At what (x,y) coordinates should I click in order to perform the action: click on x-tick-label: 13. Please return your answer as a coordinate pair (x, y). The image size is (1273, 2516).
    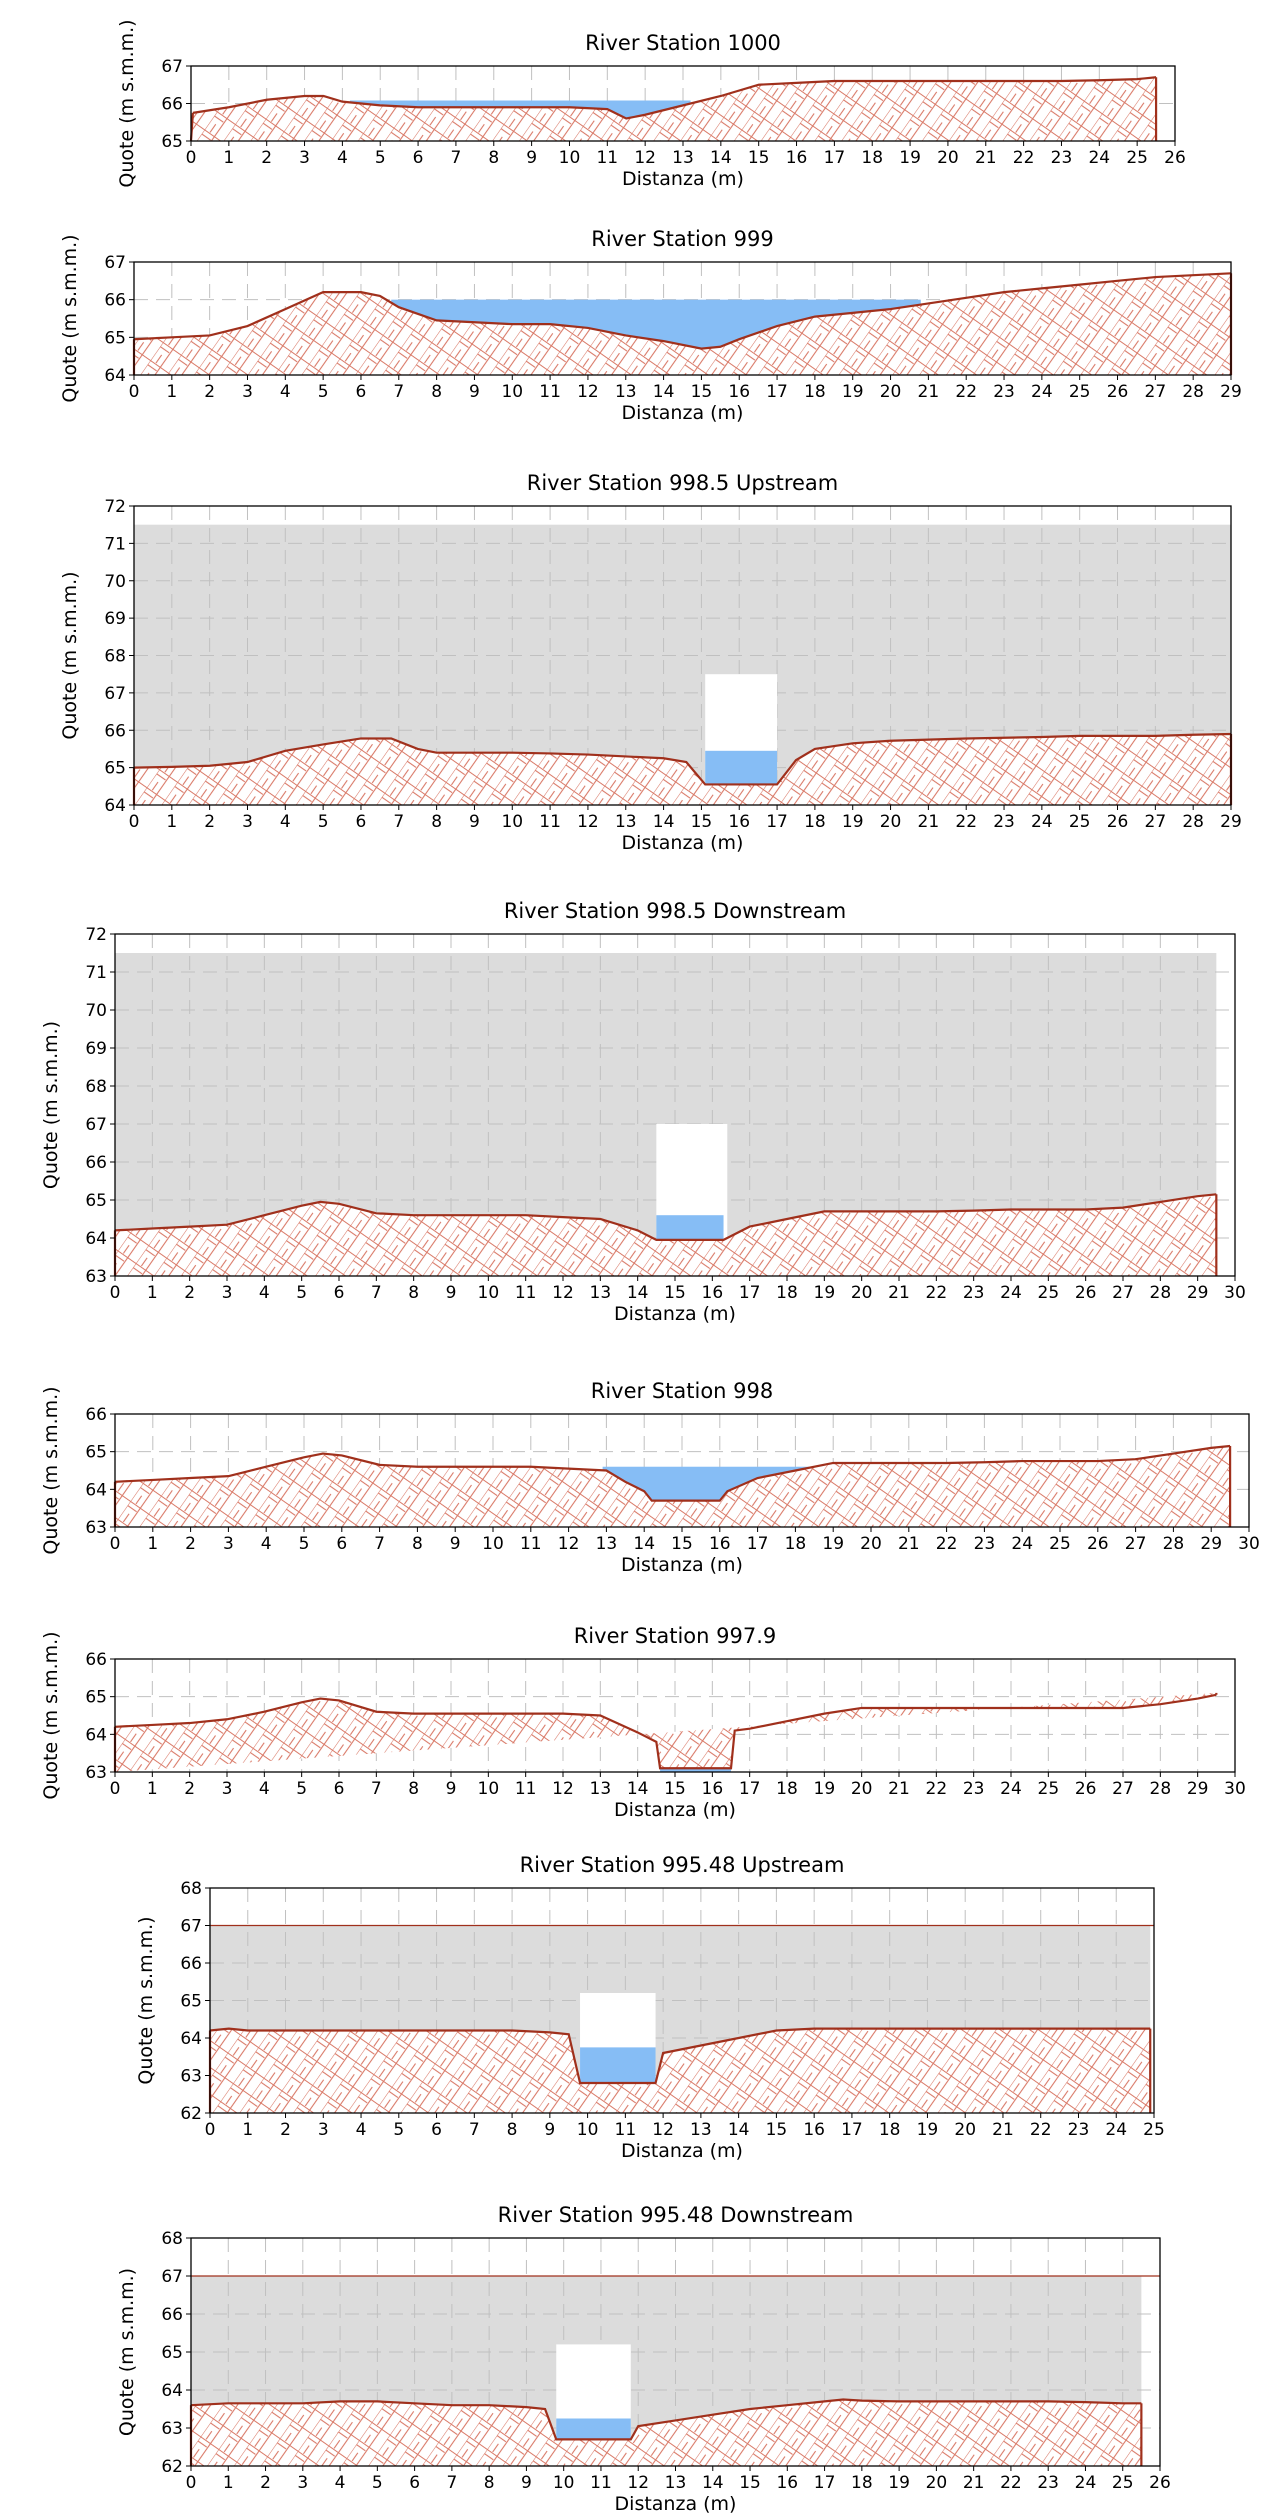
    Looking at the image, I should click on (626, 392).